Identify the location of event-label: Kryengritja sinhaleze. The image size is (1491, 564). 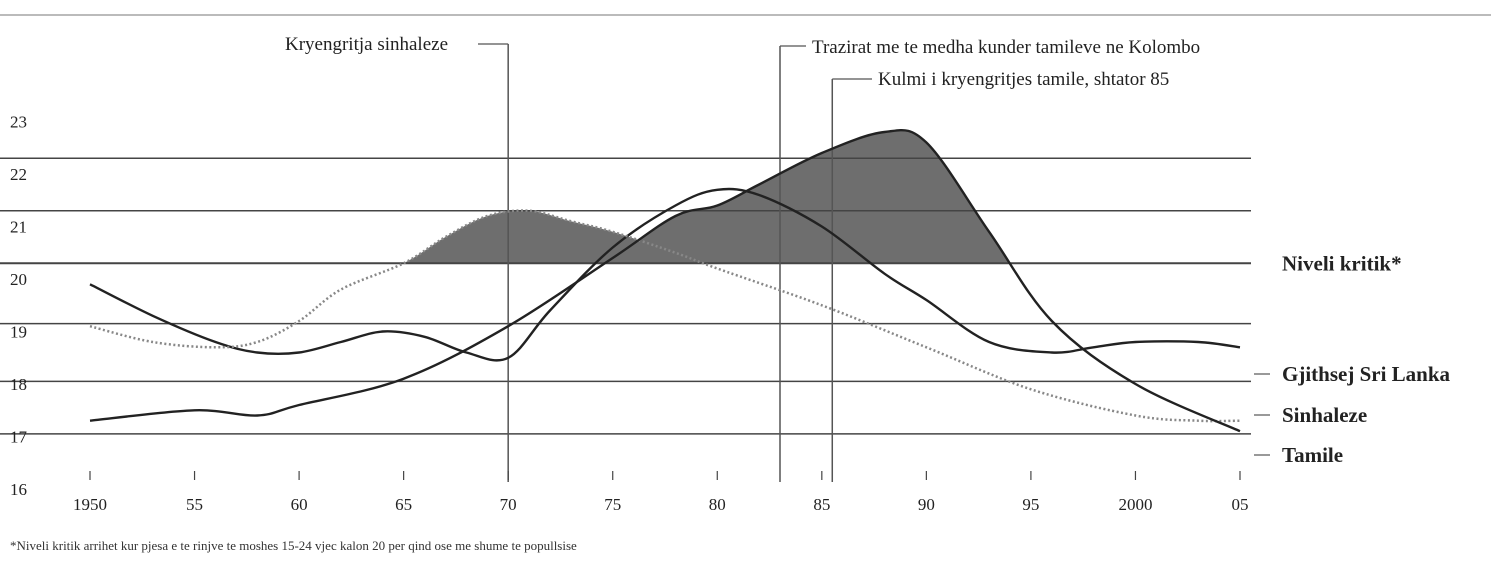
(366, 44).